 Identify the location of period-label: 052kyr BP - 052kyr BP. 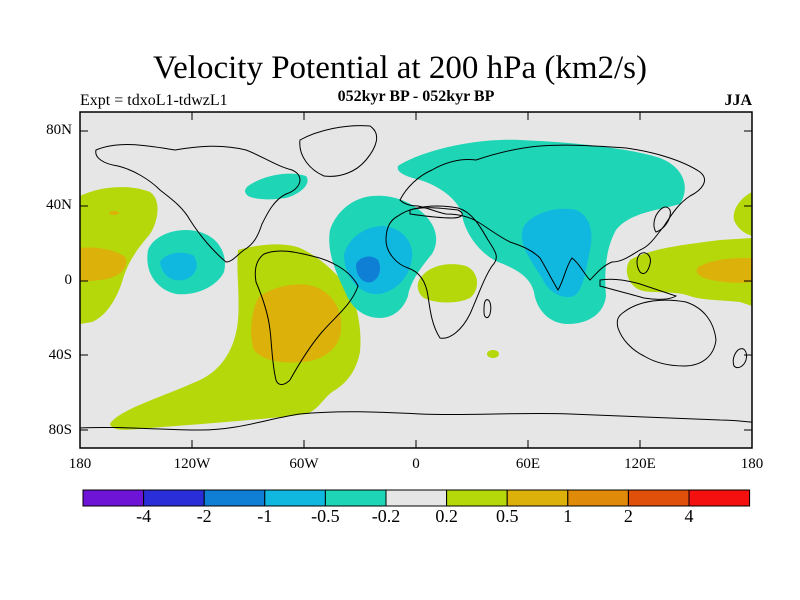
(416, 96).